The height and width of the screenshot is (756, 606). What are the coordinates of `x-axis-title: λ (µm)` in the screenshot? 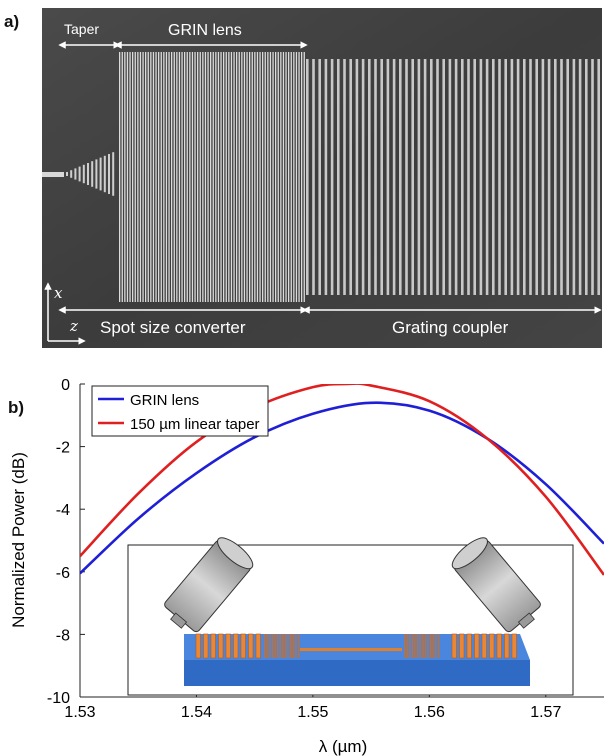 It's located at (343, 746).